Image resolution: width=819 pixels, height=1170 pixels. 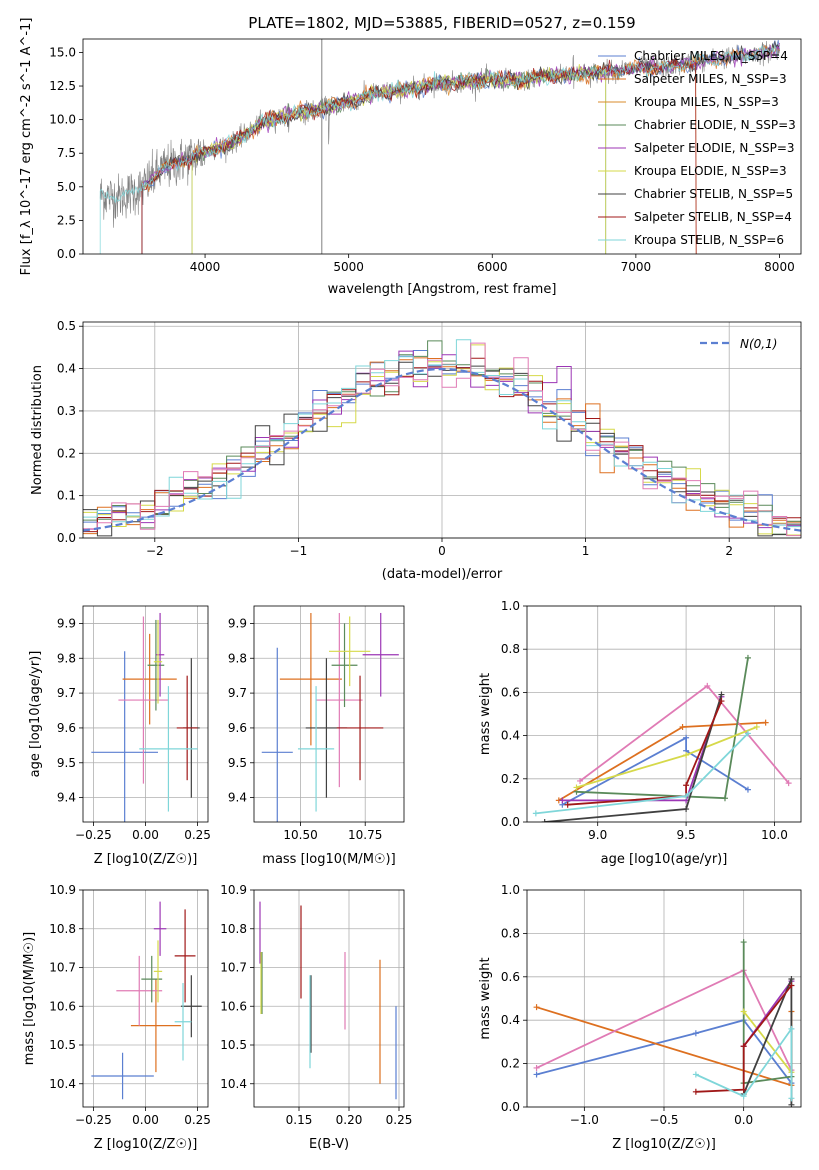 I want to click on legend: N(0,1), so click(x=738, y=344).